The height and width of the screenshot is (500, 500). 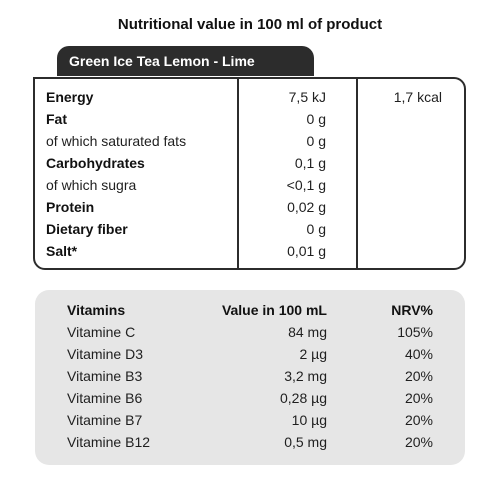 What do you see at coordinates (56, 119) in the screenshot?
I see `nutrient-name: Fat` at bounding box center [56, 119].